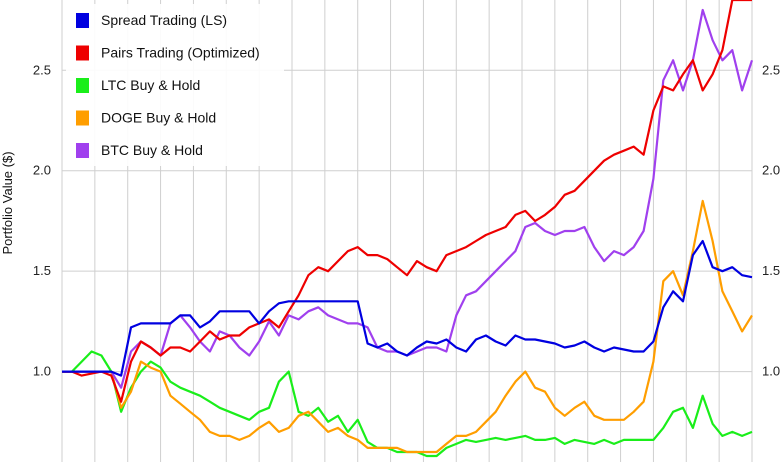  I want to click on legend-label: BTC Buy & Hold, so click(152, 150).